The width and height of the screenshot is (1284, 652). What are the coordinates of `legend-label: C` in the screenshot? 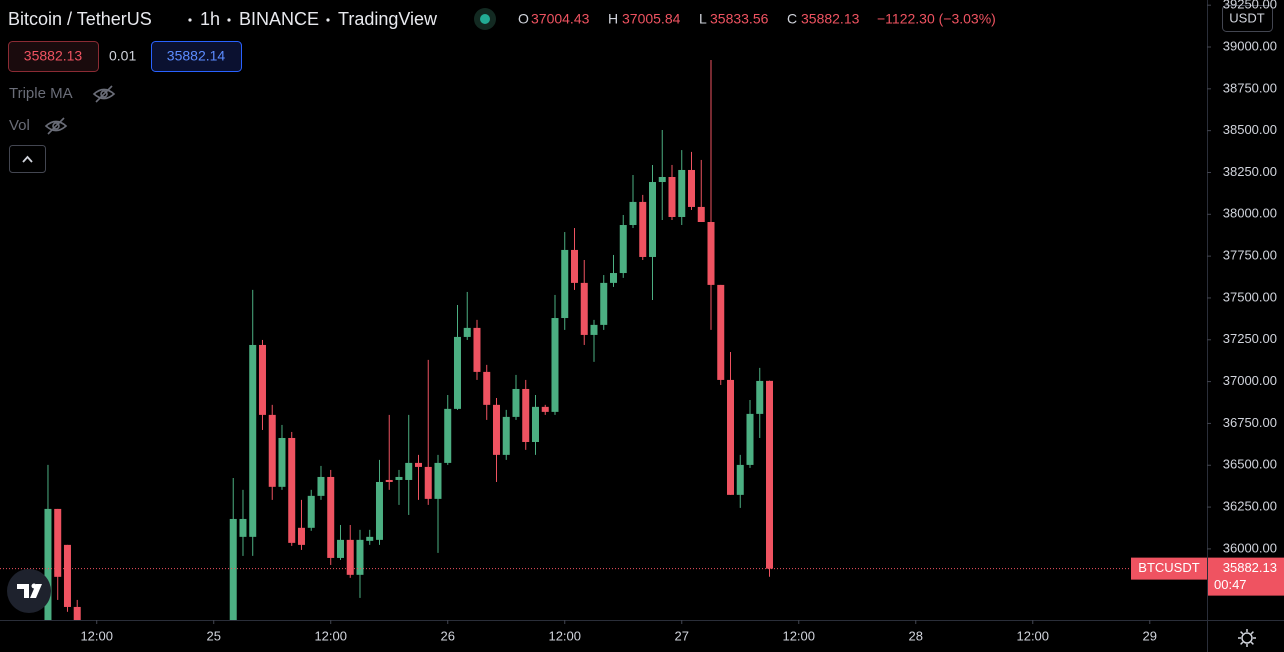 It's located at (792, 19).